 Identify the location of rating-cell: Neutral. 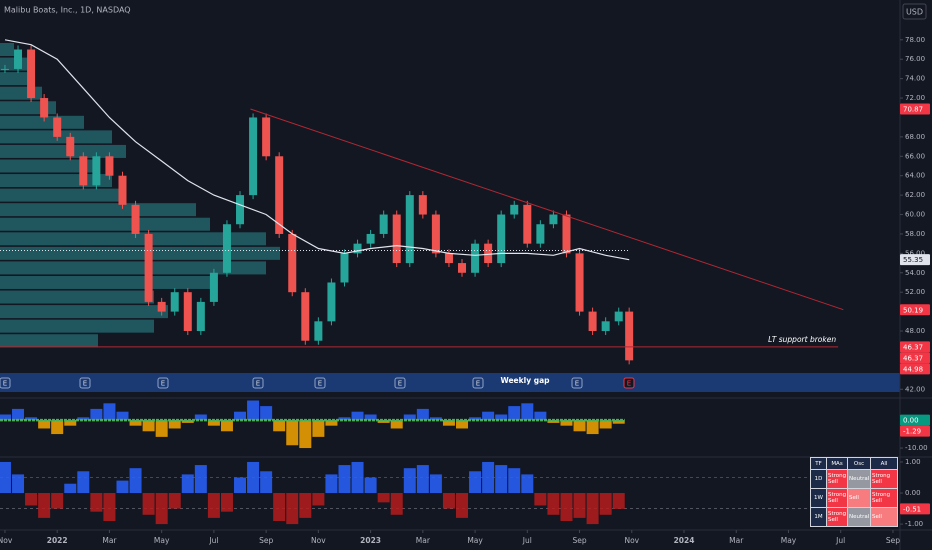
(859, 517).